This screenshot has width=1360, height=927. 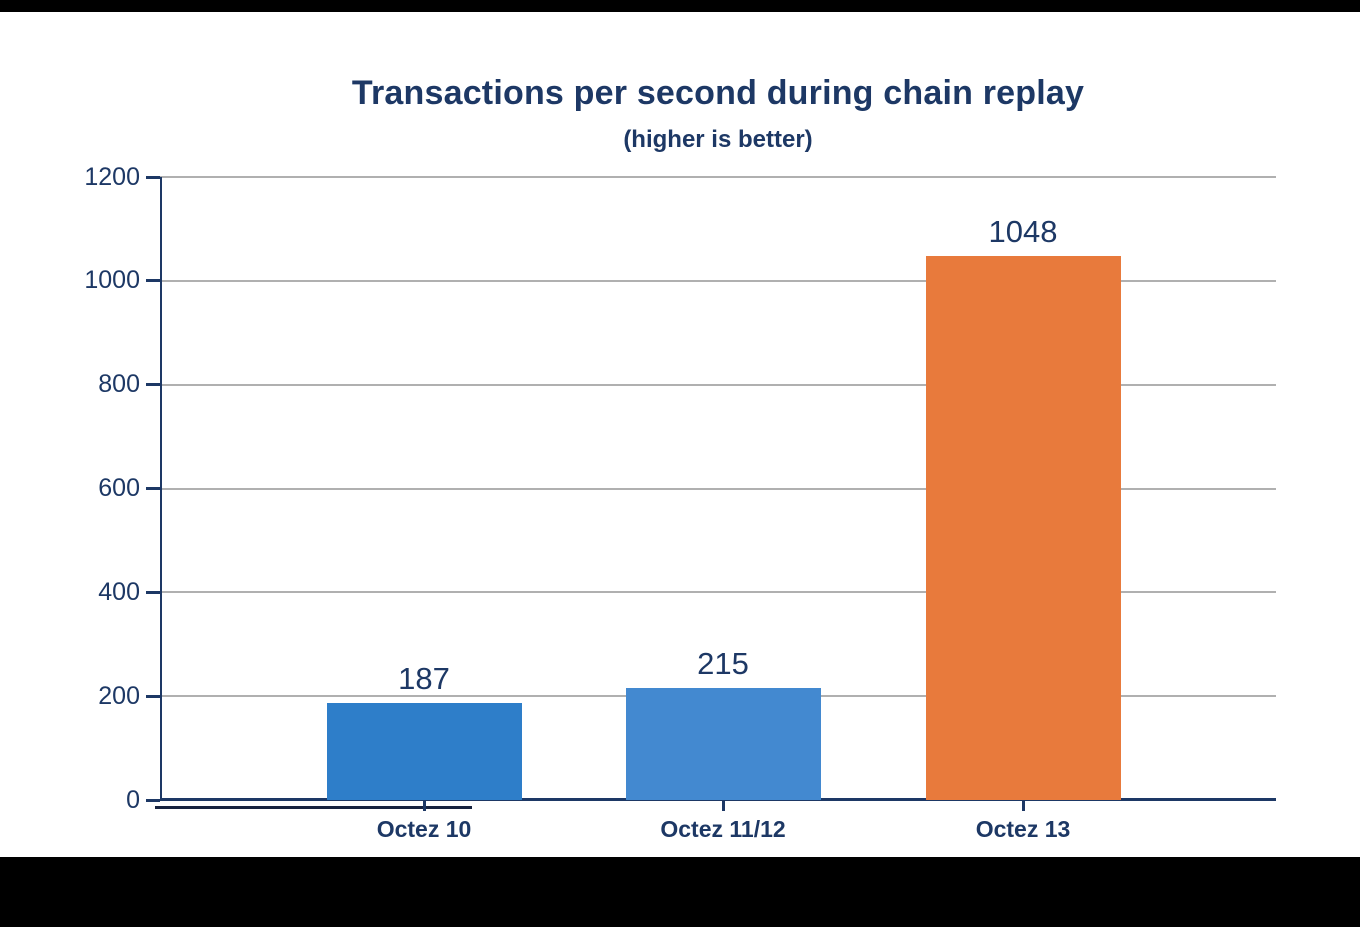 What do you see at coordinates (119, 695) in the screenshot?
I see `y-axis-tick-label: 200` at bounding box center [119, 695].